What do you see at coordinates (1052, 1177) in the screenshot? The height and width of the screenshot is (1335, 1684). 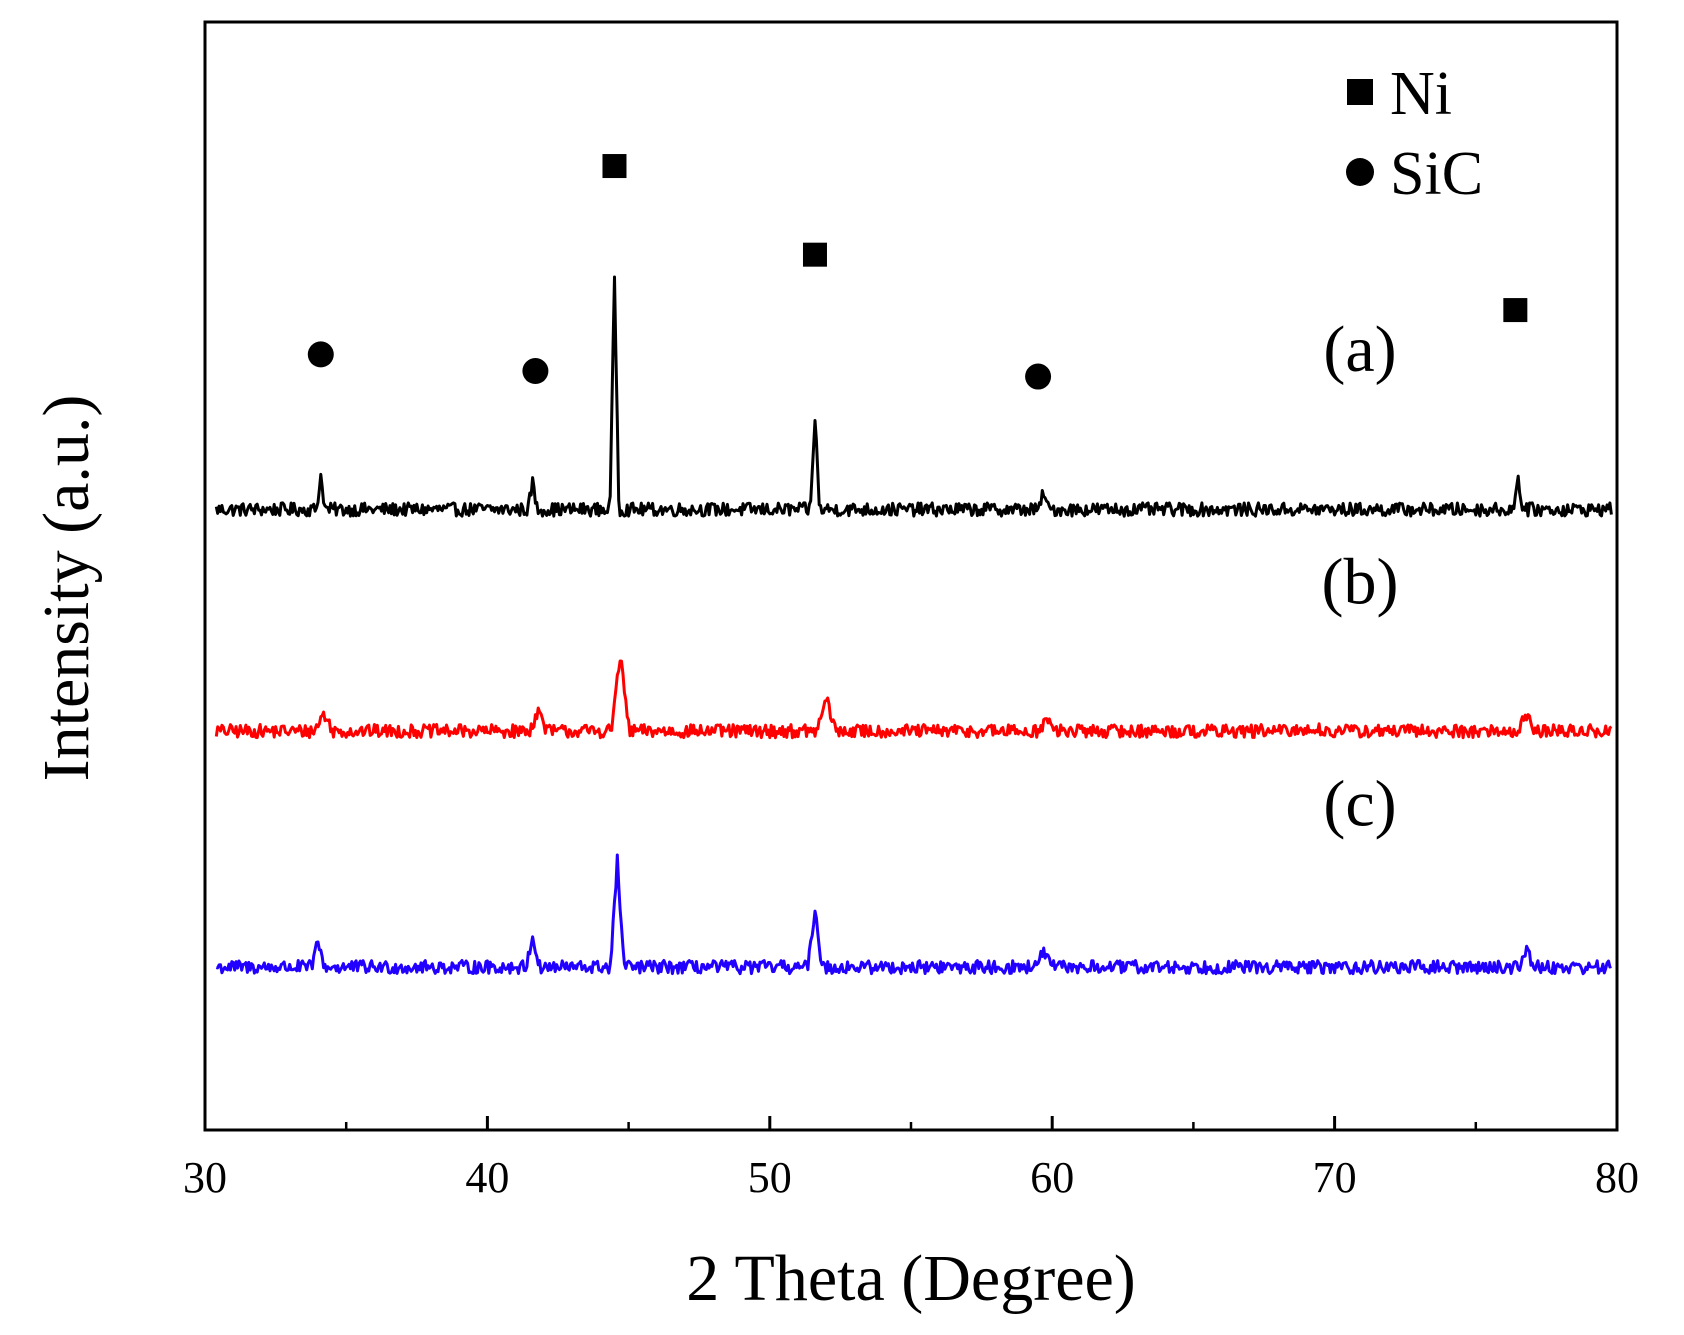 I see `x-tick-label: 60` at bounding box center [1052, 1177].